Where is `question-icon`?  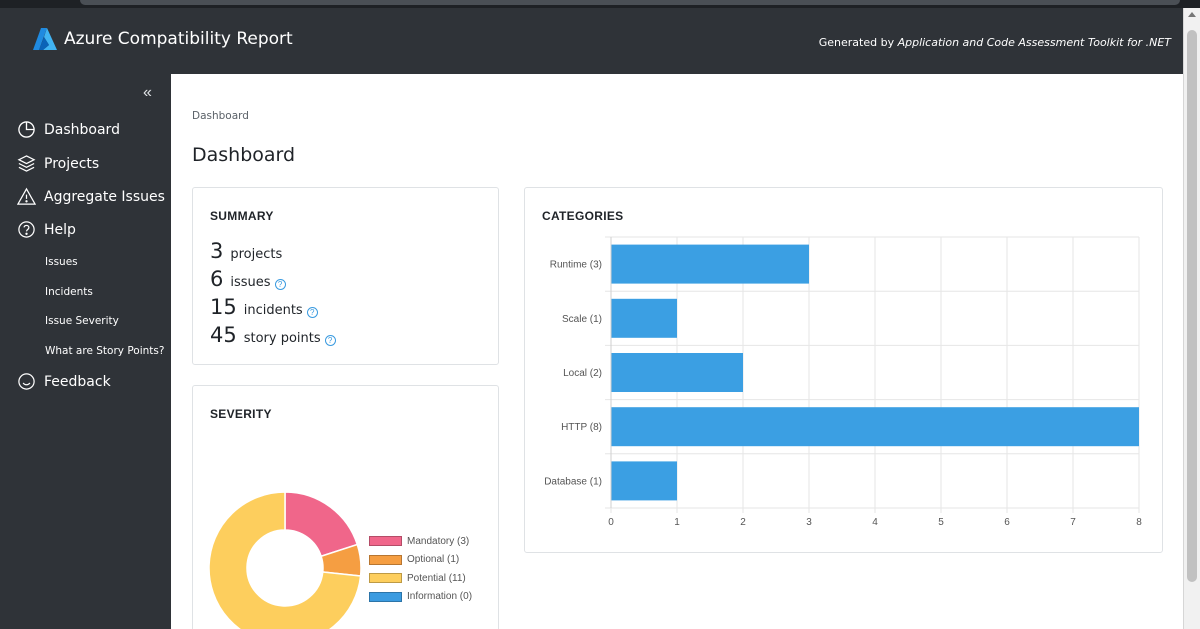
question-icon is located at coordinates (26, 229).